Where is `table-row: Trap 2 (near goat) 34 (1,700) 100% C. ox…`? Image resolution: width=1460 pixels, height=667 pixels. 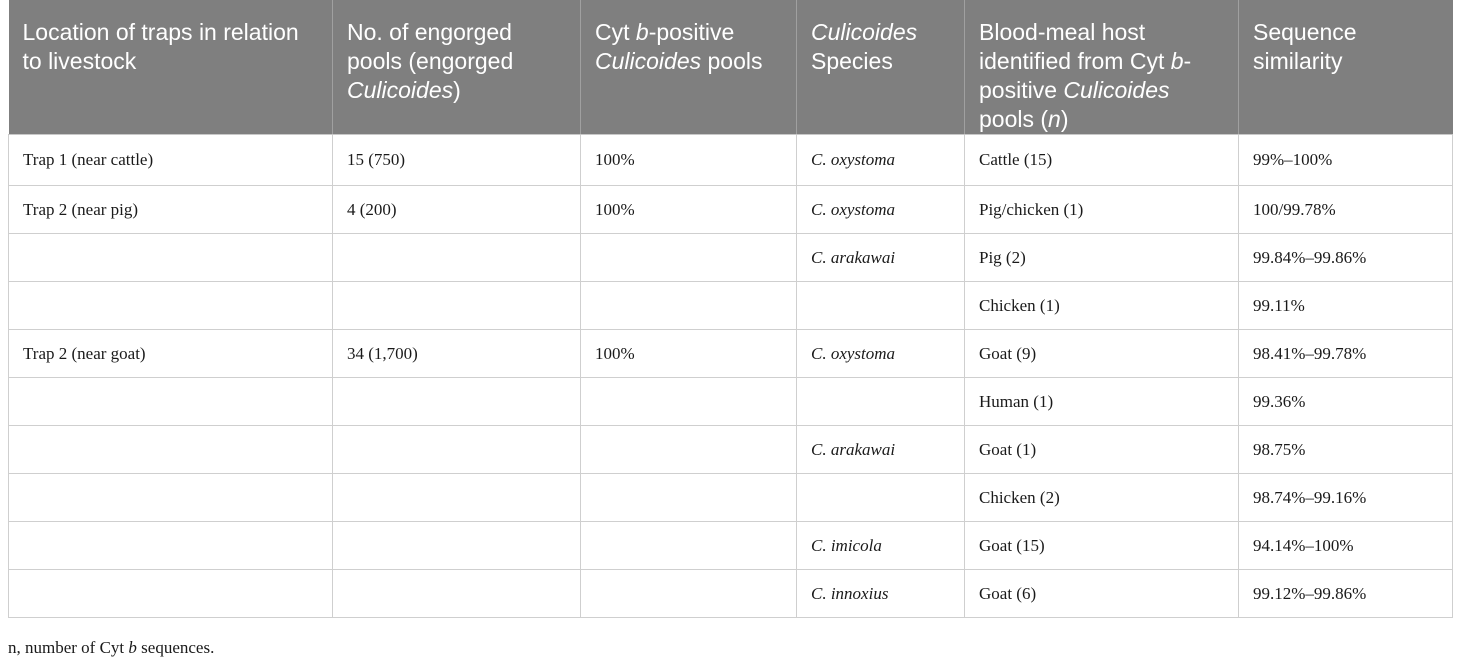
table-row: Trap 2 (near goat) 34 (1,700) 100% C. ox… is located at coordinates (730, 353).